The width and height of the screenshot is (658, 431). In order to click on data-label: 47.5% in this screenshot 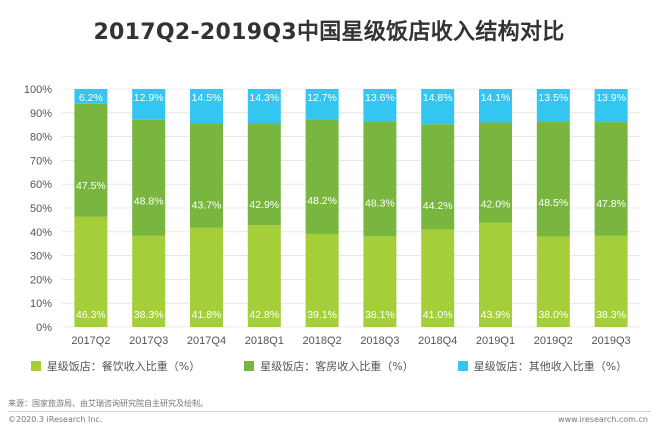, I will do `click(91, 186)`.